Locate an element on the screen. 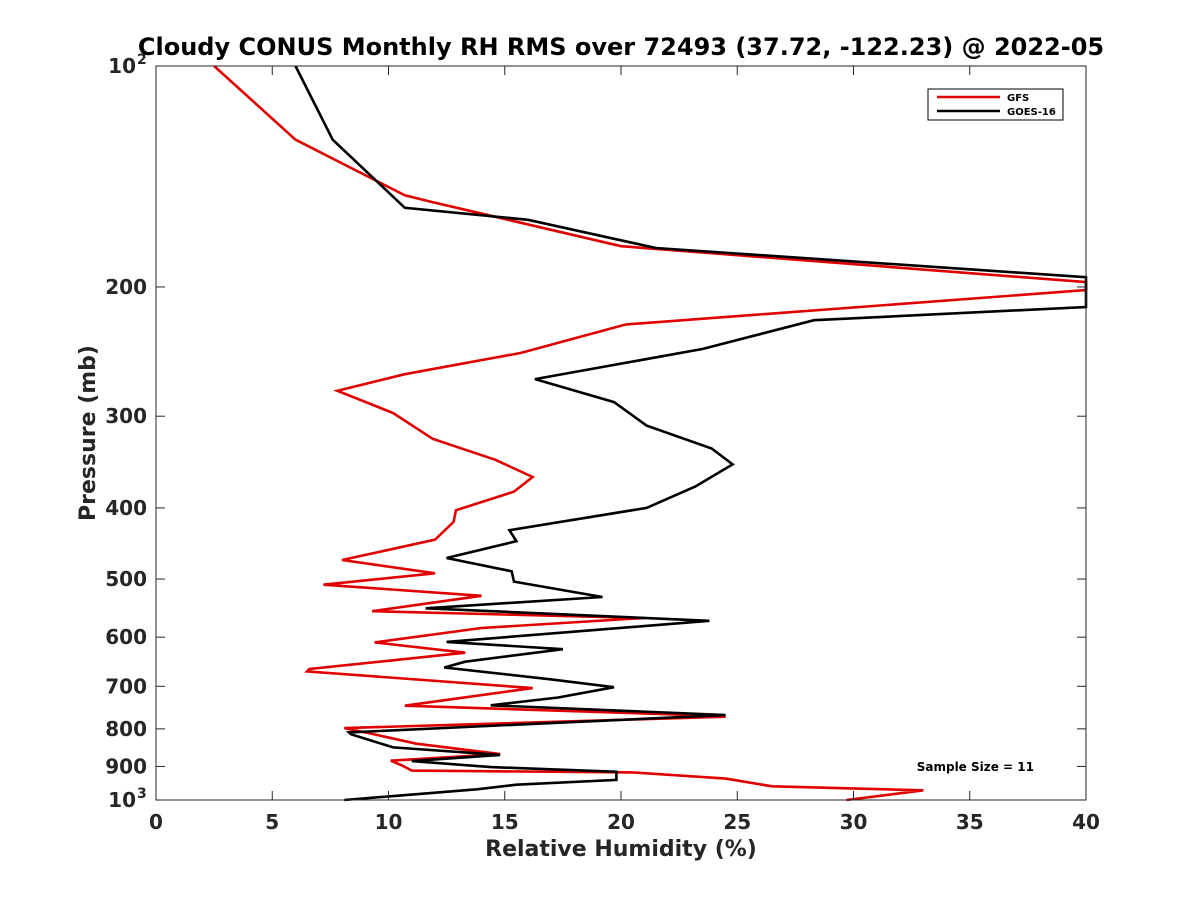 This screenshot has height=900, width=1200. y-tick-label: 500 is located at coordinates (126, 579).